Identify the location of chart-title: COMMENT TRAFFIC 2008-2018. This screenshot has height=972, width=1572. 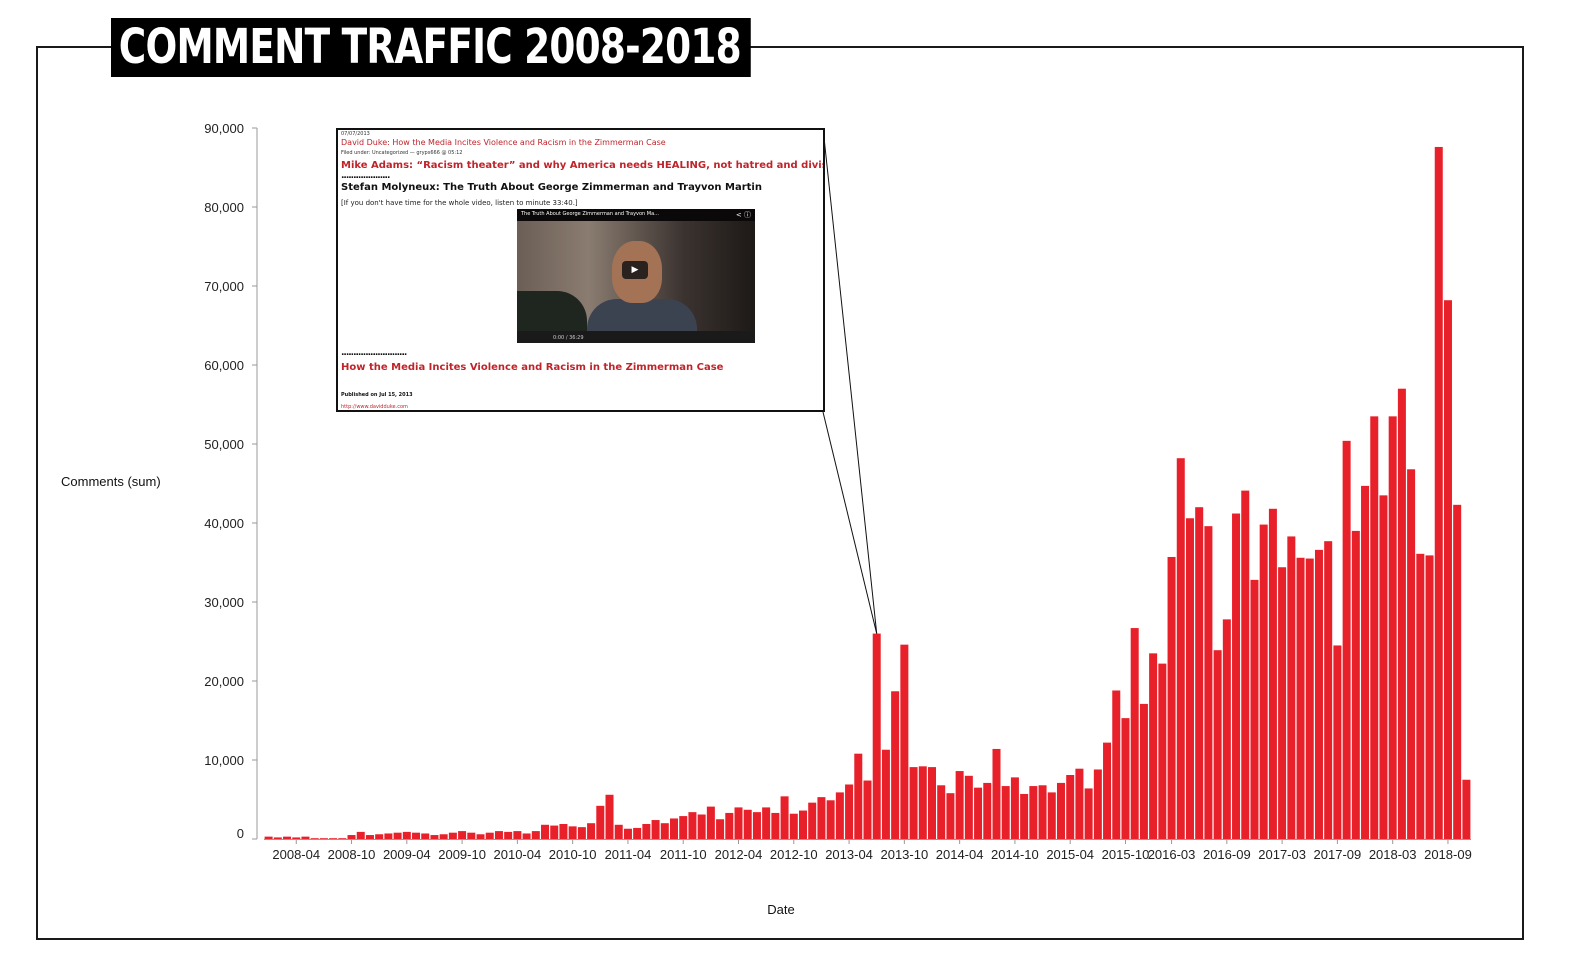
(431, 47).